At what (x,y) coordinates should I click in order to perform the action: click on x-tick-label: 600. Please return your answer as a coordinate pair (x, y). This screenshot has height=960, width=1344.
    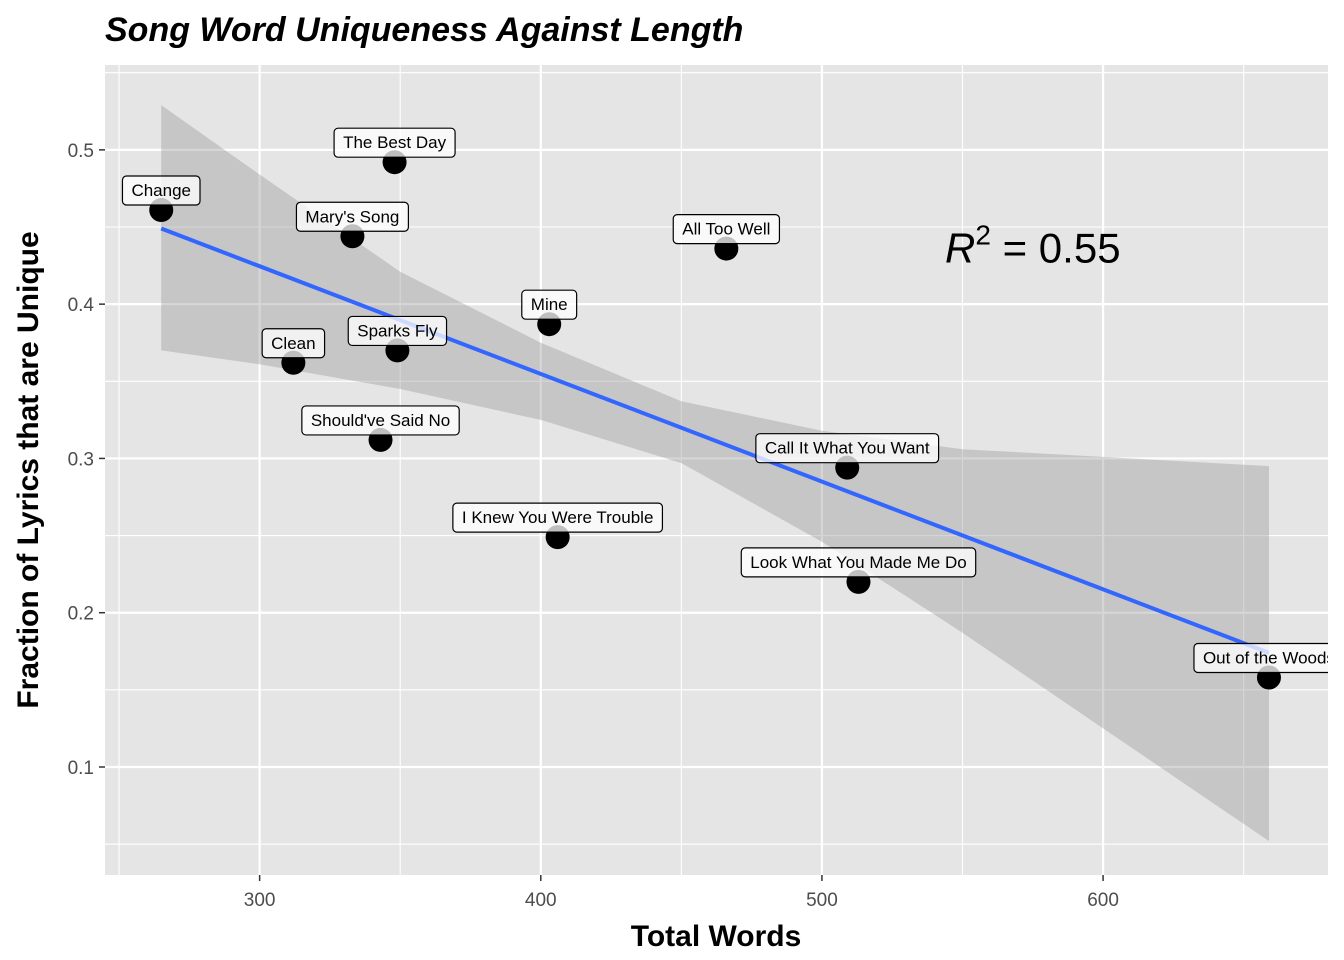
    Looking at the image, I should click on (1103, 900).